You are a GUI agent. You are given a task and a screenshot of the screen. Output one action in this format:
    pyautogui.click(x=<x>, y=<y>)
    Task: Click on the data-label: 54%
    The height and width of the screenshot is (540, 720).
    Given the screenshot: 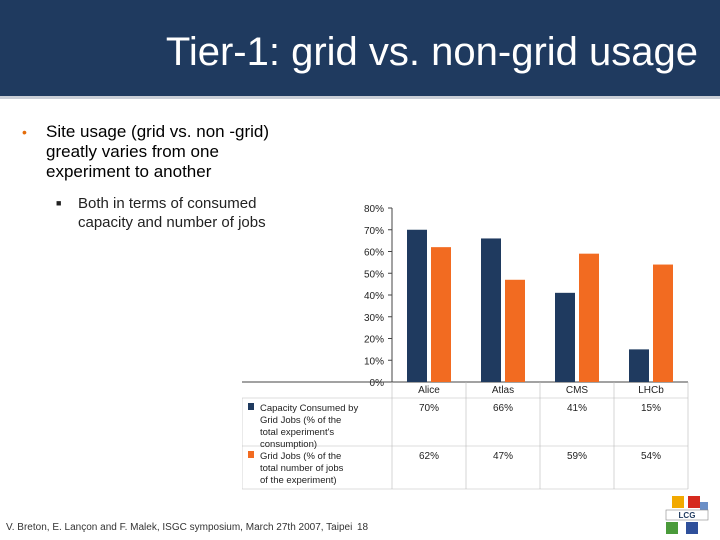 What is the action you would take?
    pyautogui.click(x=651, y=456)
    